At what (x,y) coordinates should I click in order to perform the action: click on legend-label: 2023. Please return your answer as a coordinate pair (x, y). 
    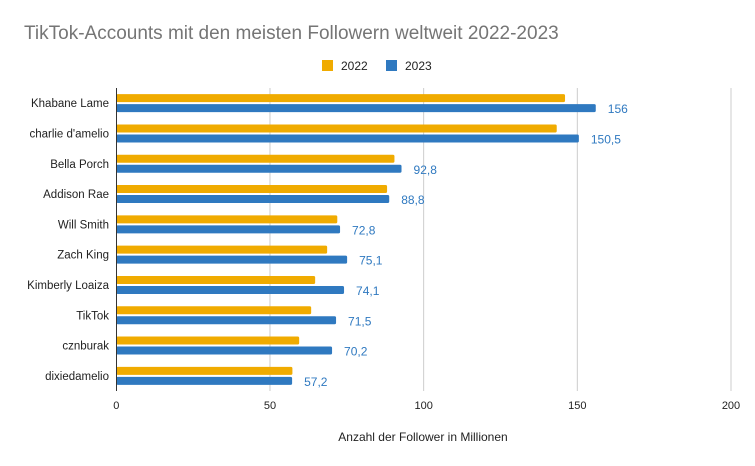
    Looking at the image, I should click on (418, 66).